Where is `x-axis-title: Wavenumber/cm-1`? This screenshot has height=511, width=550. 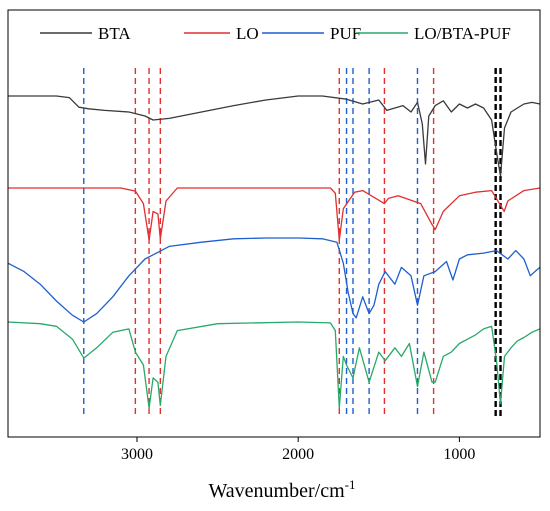 x-axis-title: Wavenumber/cm-1 is located at coordinates (282, 489).